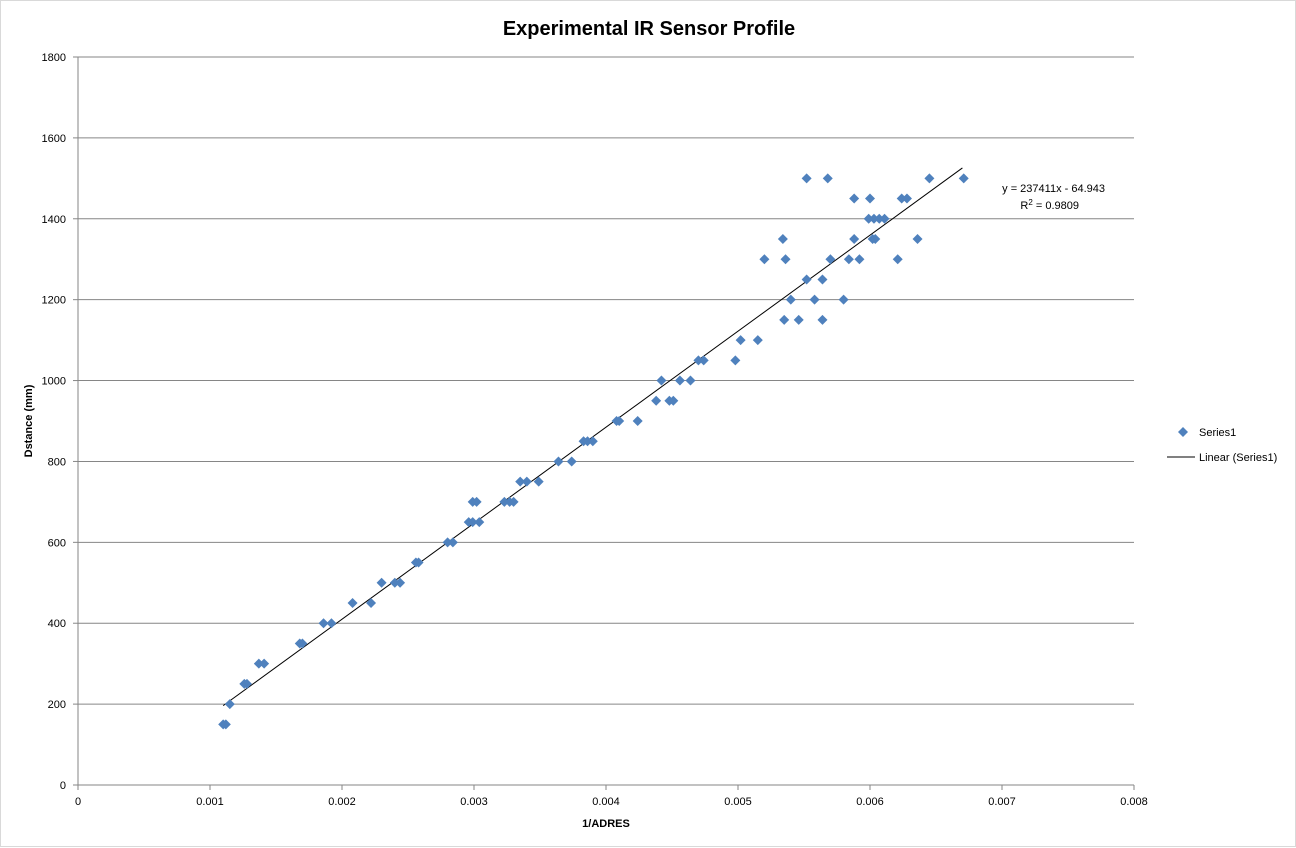  What do you see at coordinates (606, 824) in the screenshot?
I see `x-axis-title: 1/ADRES` at bounding box center [606, 824].